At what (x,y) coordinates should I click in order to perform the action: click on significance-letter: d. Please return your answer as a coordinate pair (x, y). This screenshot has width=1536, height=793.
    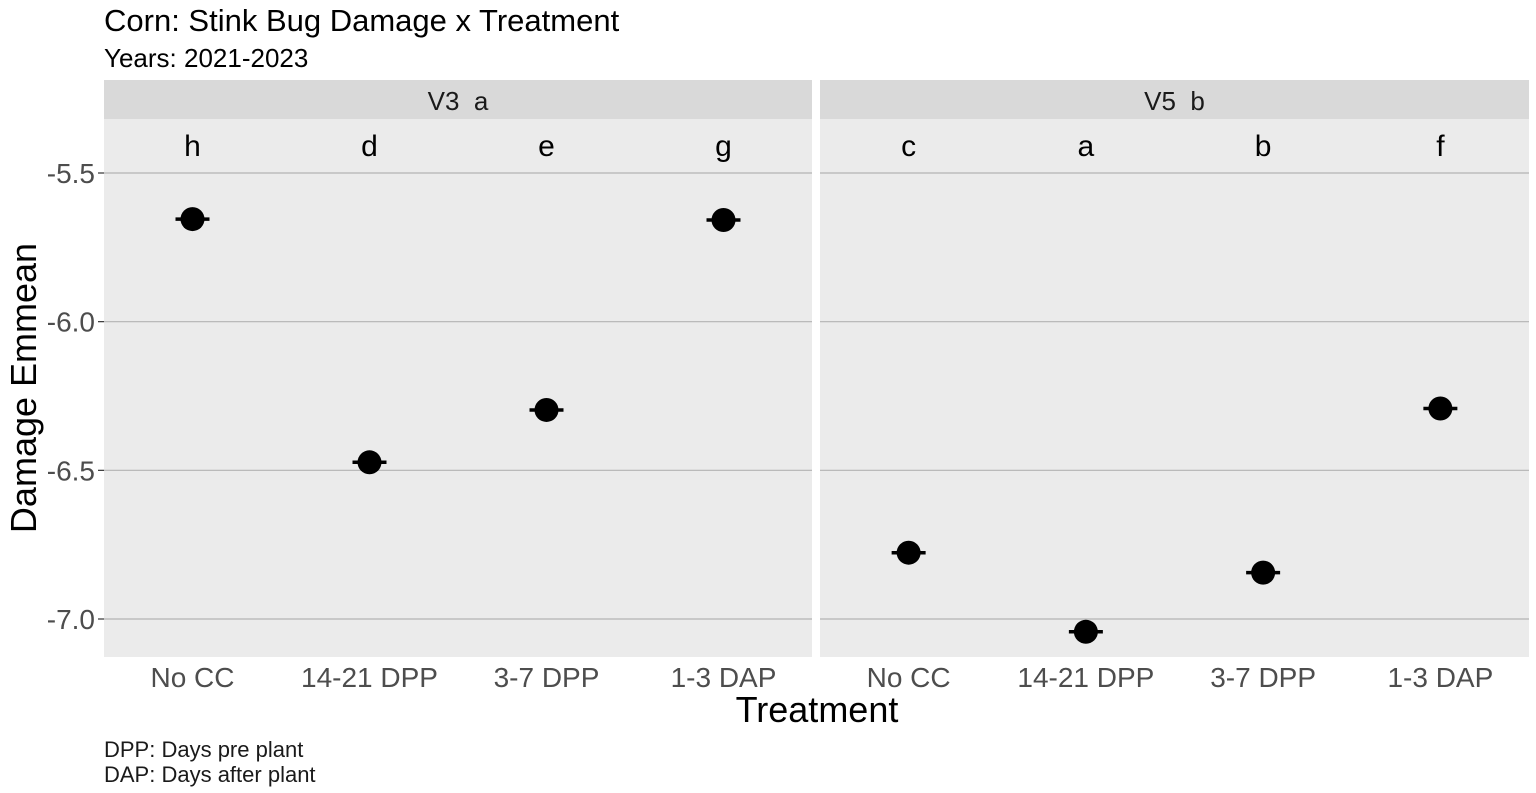
    Looking at the image, I should click on (369, 146).